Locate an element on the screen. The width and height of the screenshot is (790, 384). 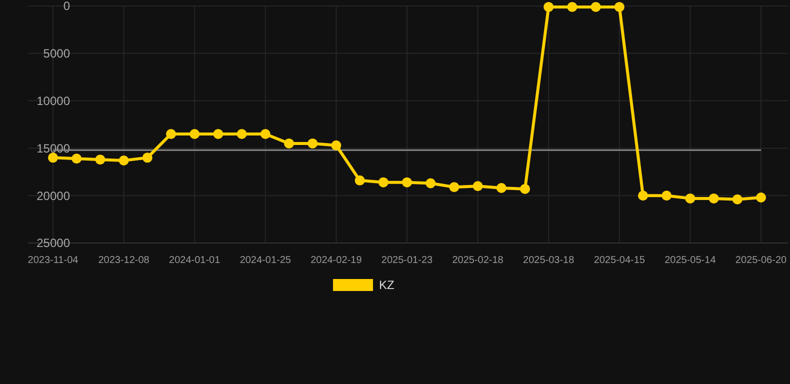
x-tick-label: 2024-01-01 is located at coordinates (195, 260).